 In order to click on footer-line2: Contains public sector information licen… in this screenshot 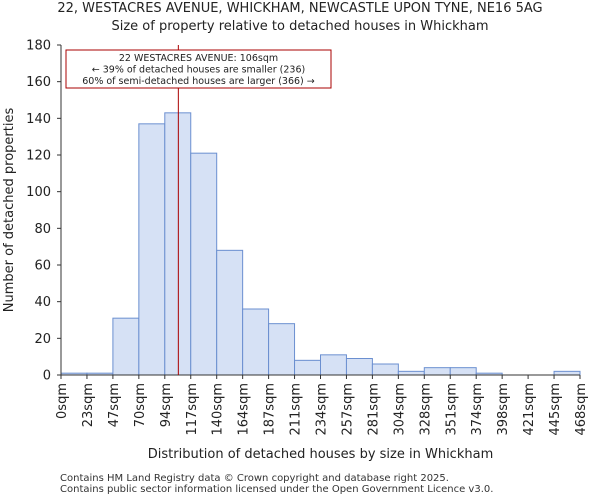, I will do `click(277, 489)`.